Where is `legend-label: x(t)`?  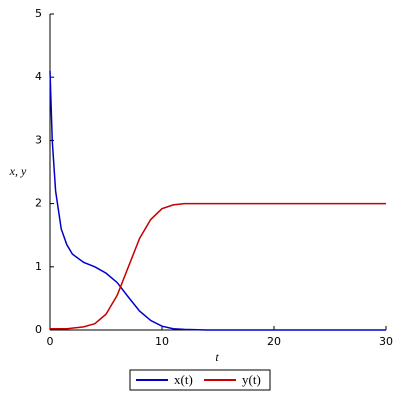
legend-label: x(t) is located at coordinates (183, 379).